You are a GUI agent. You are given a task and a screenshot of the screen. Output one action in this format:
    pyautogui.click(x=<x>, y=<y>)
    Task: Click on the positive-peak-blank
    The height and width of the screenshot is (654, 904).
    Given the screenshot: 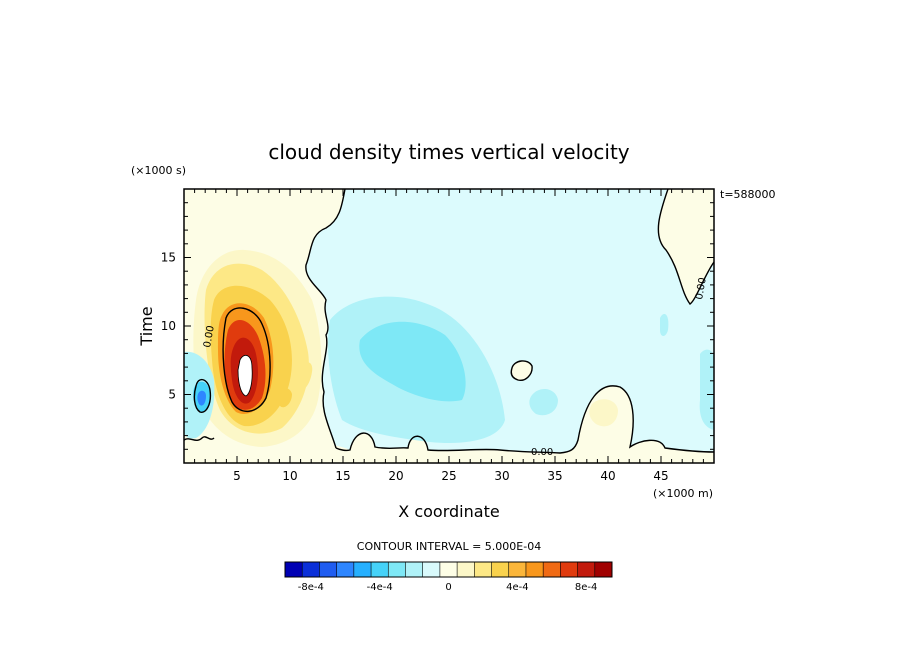 What is the action you would take?
    pyautogui.click(x=245, y=375)
    